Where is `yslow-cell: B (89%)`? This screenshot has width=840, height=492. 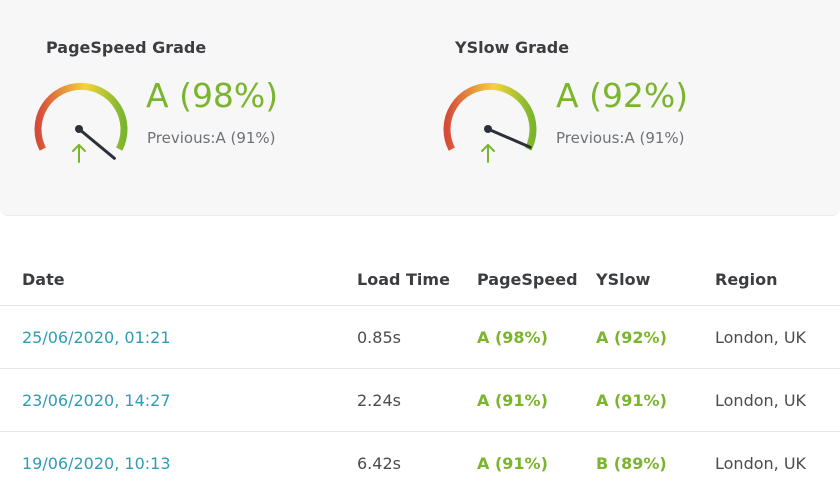
yslow-cell: B (89%) is located at coordinates (631, 463).